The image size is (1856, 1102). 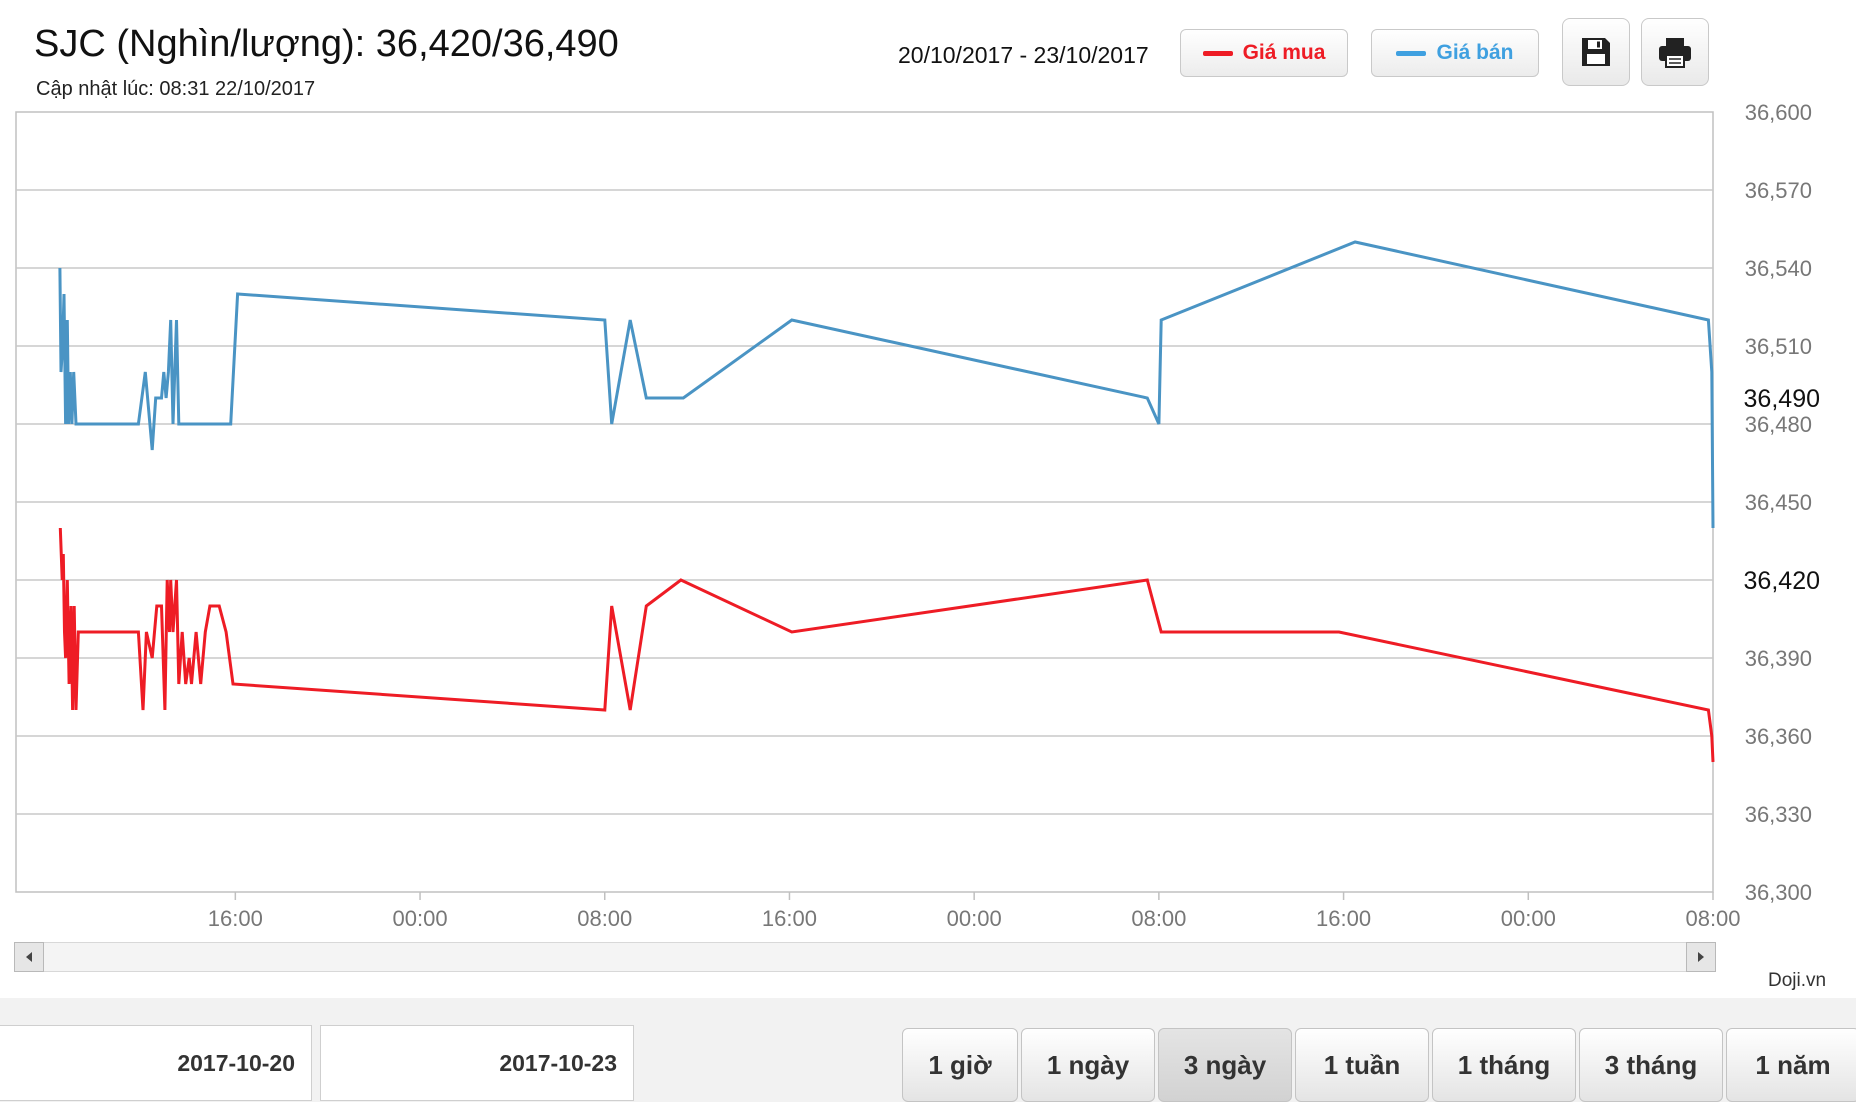 I want to click on last-updated: Cập nhật lúc: 08:31 22/10/2017, so click(x=176, y=89).